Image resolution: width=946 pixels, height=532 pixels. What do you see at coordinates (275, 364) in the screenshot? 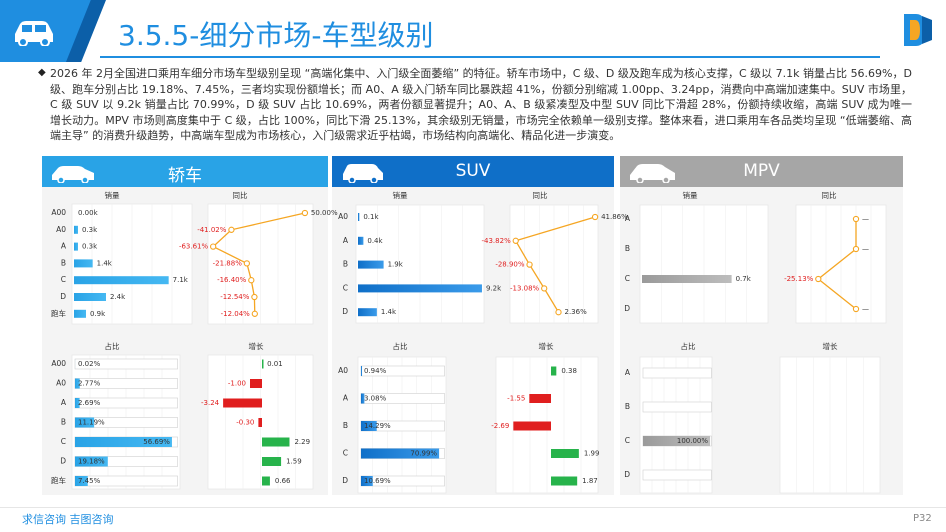
I see `data-label: 0.01` at bounding box center [275, 364].